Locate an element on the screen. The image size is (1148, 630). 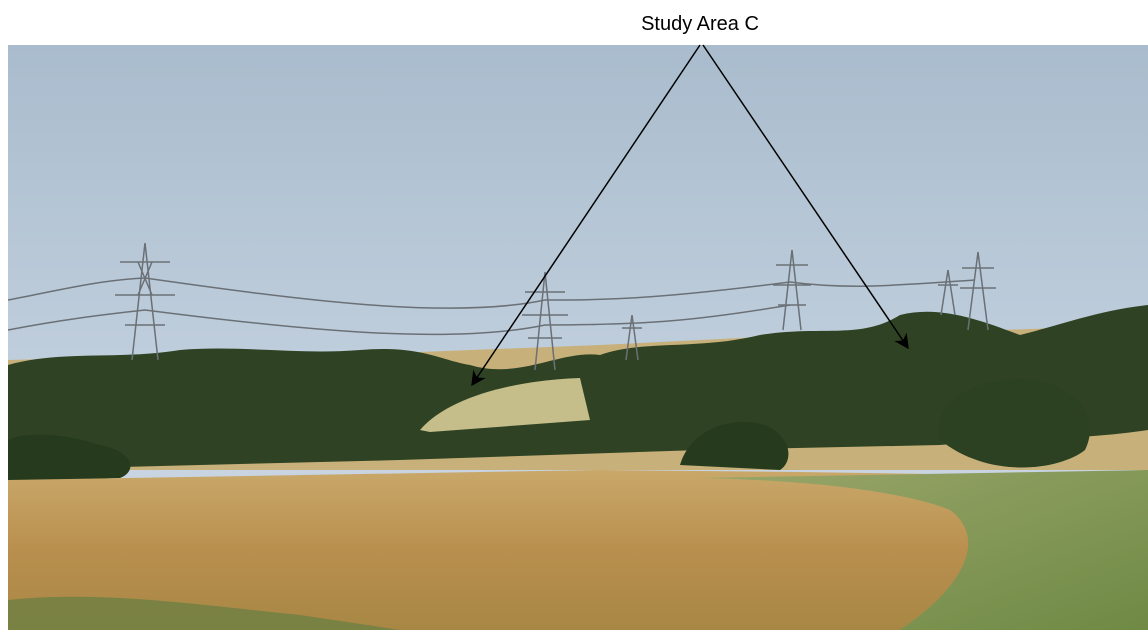
annotation-label: Study Area C is located at coordinates (700, 24).